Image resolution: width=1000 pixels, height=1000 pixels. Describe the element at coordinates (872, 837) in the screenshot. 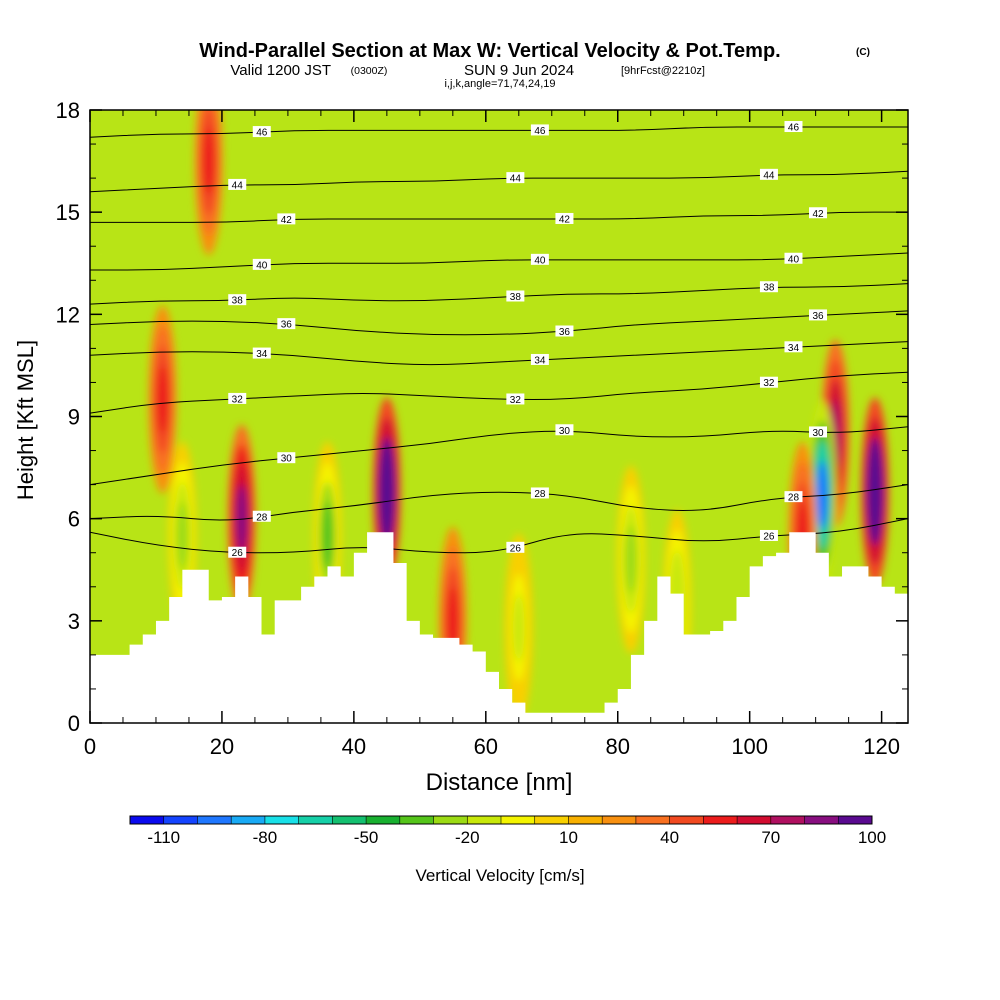

I see `colorbar-tick-label: 100` at that location.